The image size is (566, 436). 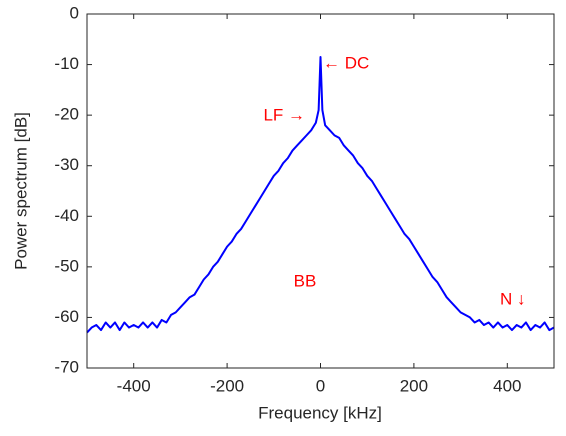 I want to click on y-tick-label: -70, so click(x=66, y=366).